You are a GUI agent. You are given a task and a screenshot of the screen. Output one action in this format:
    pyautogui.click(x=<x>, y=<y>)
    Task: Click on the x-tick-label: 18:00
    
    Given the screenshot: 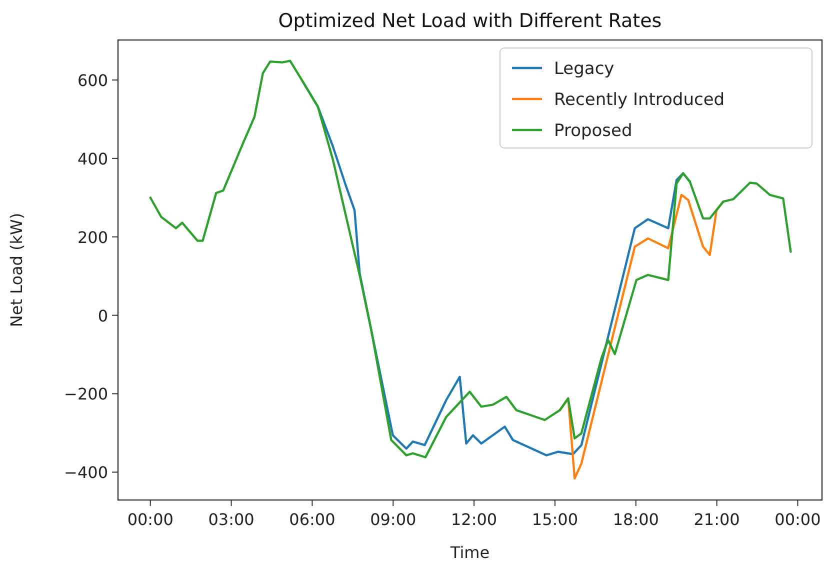 What is the action you would take?
    pyautogui.click(x=635, y=519)
    